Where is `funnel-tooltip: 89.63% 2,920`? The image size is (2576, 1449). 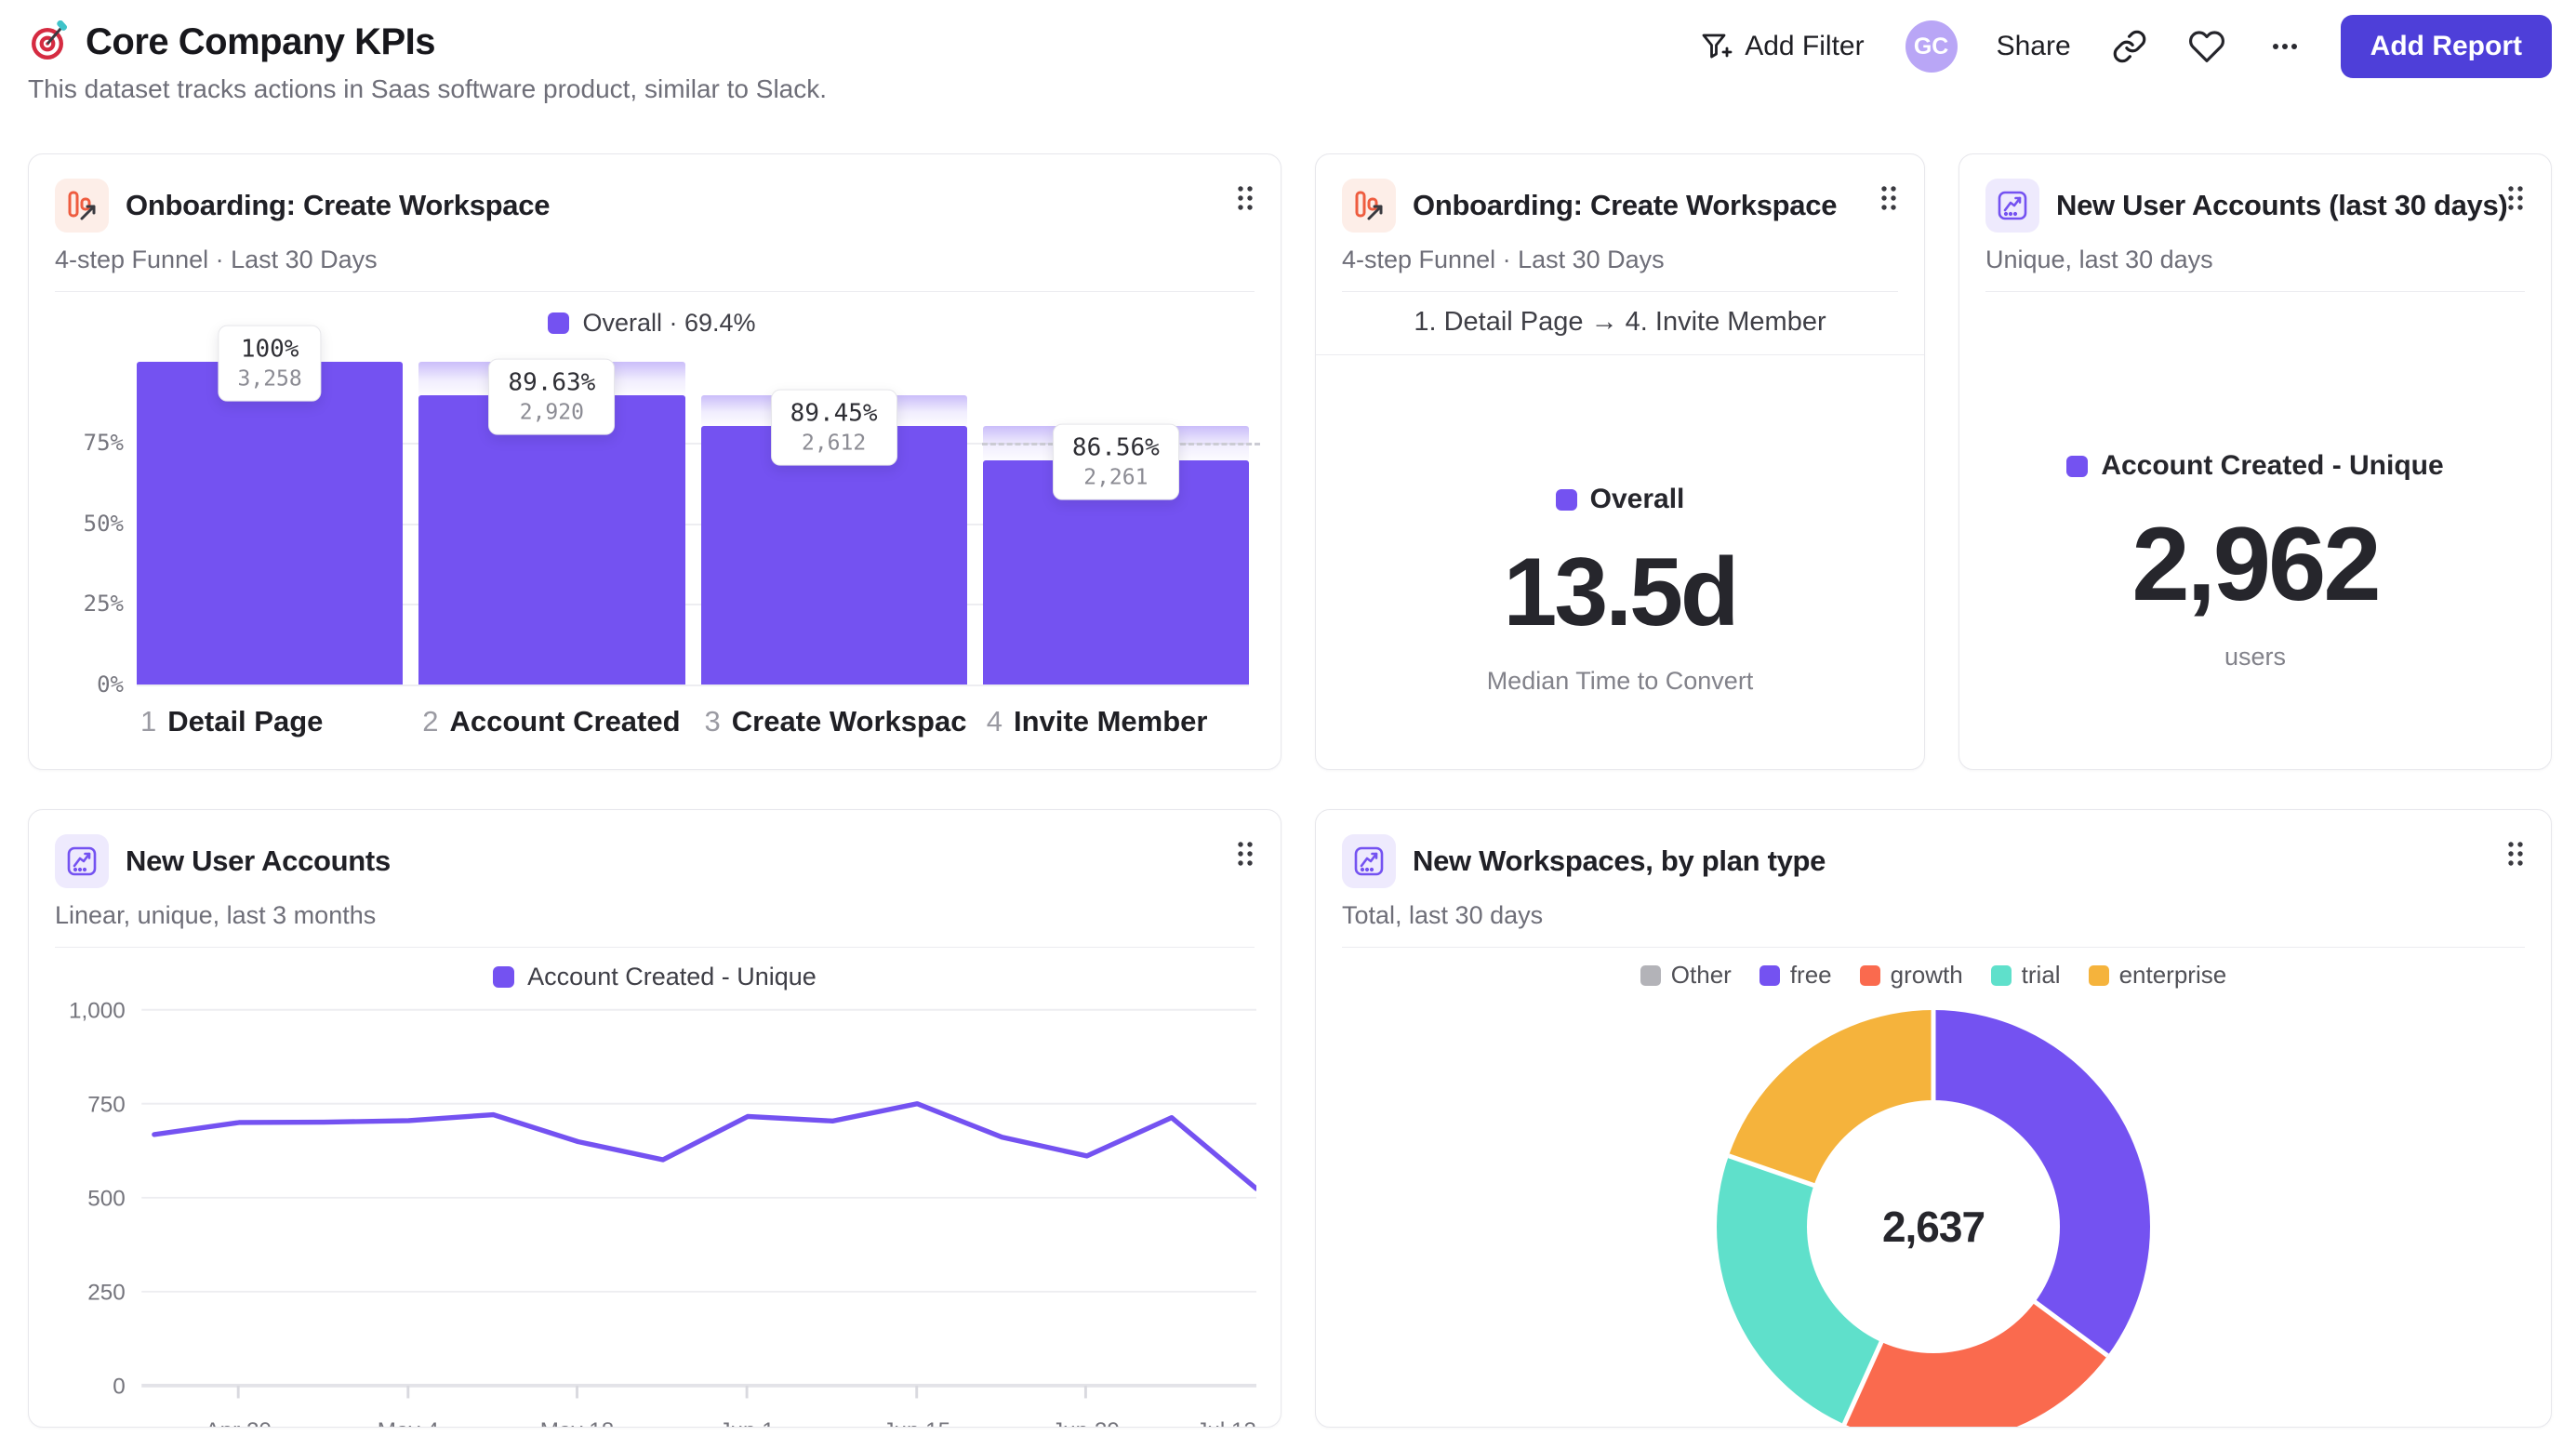
funnel-tooltip: 89.63% 2,920 is located at coordinates (552, 397).